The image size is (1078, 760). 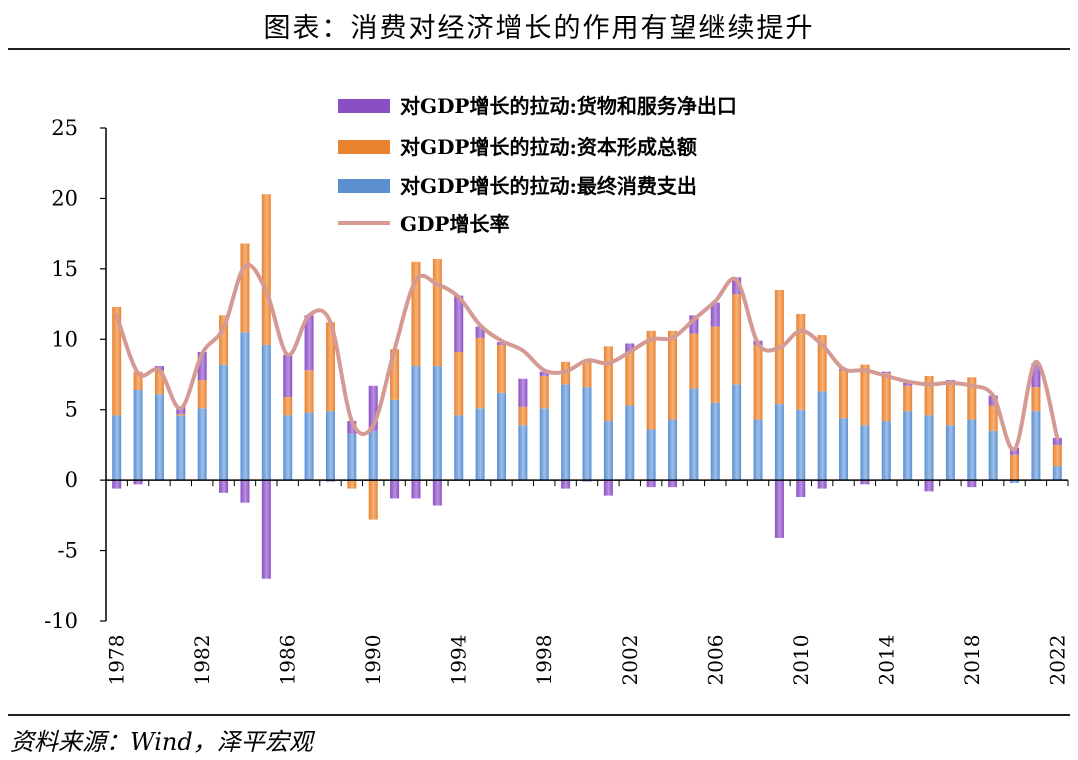 What do you see at coordinates (715, 441) in the screenshot?
I see `bar-final-consumption-2006` at bounding box center [715, 441].